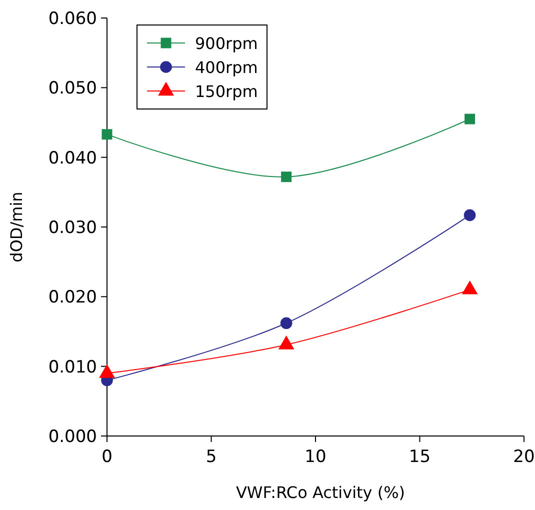 This screenshot has height=510, width=535. Describe the element at coordinates (72, 298) in the screenshot. I see `y-tick-label: 0.020` at that location.